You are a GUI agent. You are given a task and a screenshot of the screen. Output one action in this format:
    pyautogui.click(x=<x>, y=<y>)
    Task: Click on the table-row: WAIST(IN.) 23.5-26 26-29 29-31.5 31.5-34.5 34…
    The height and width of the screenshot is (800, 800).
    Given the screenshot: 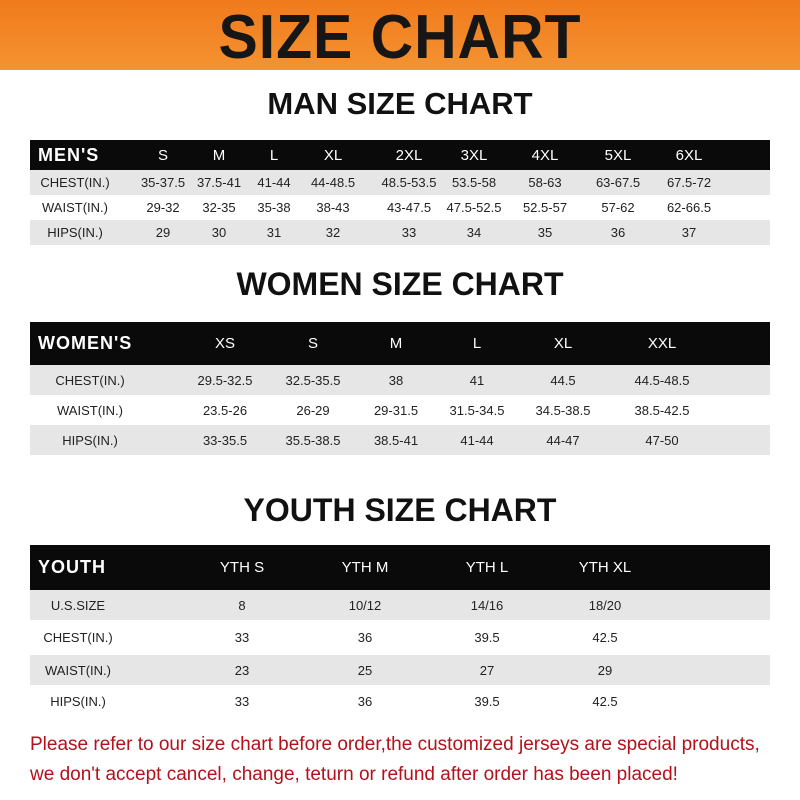 What is the action you would take?
    pyautogui.click(x=400, y=410)
    